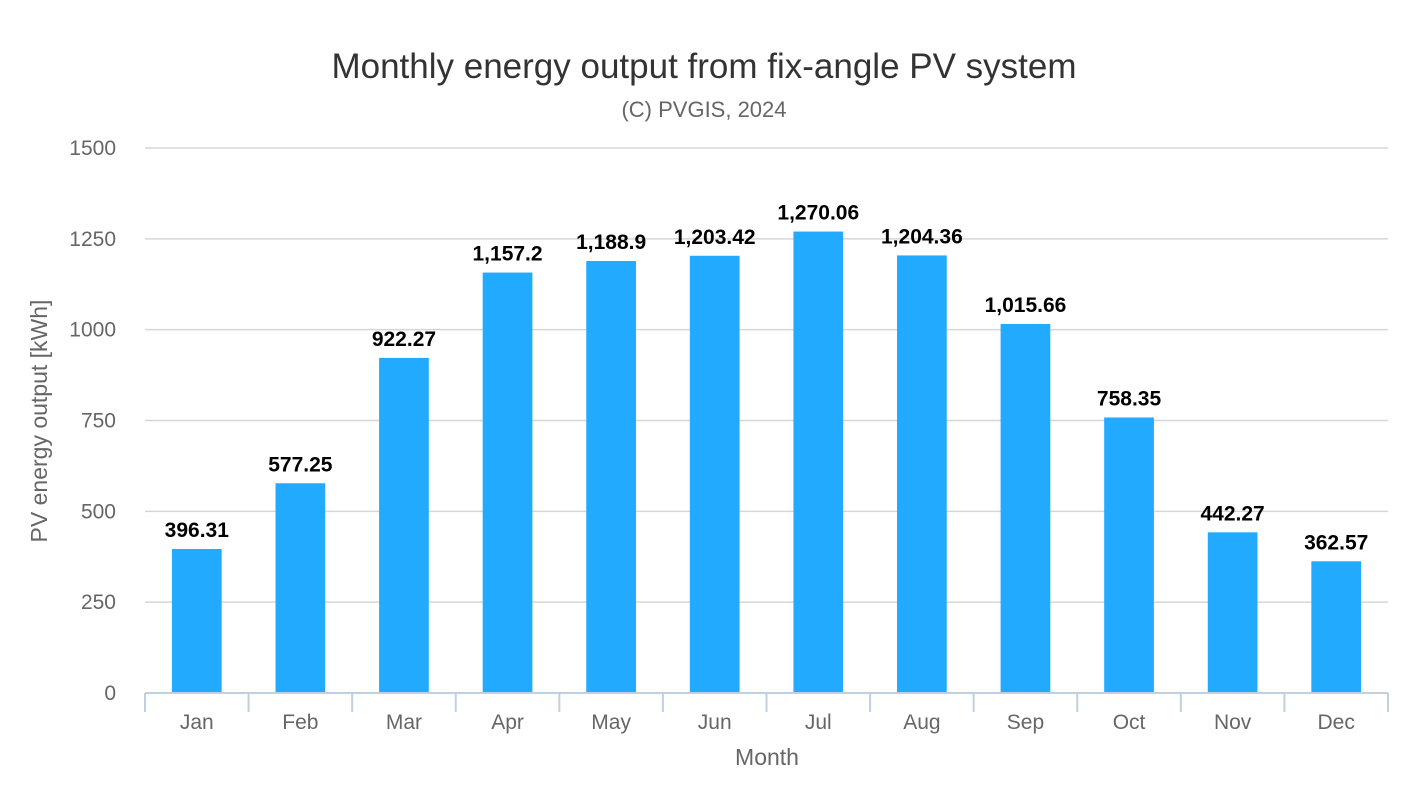 This screenshot has width=1408, height=800. What do you see at coordinates (1336, 722) in the screenshot?
I see `x-tick-label: Dec` at bounding box center [1336, 722].